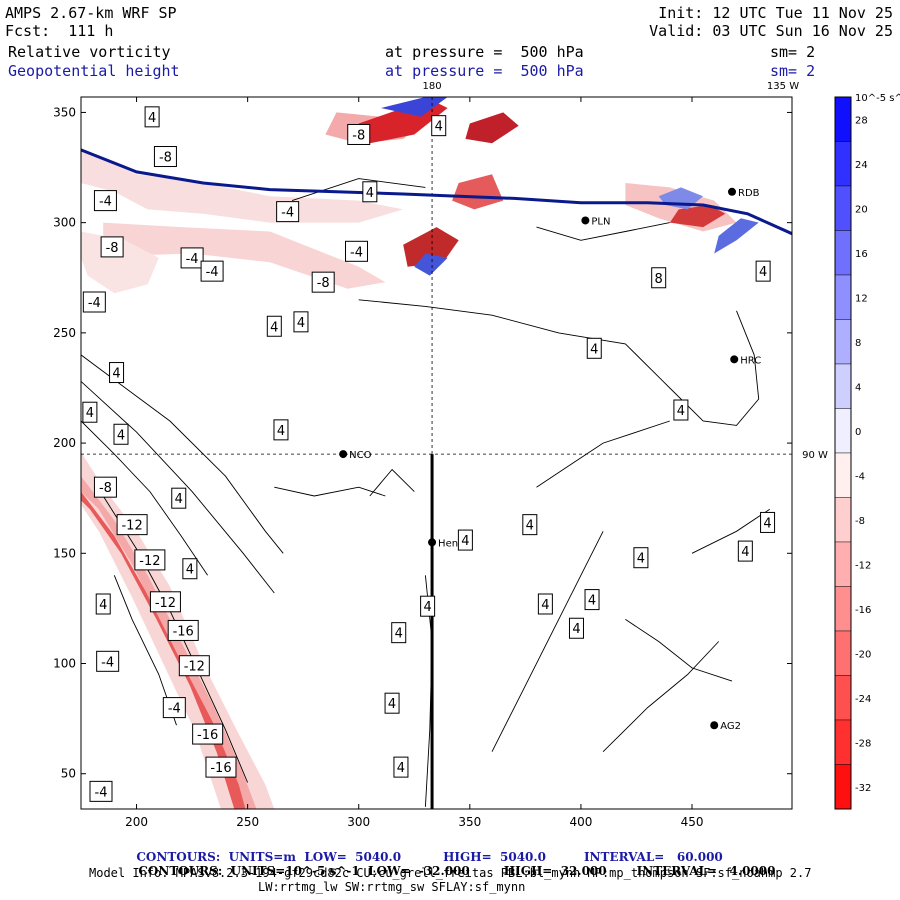 This screenshot has height=900, width=900. Describe the element at coordinates (453, 543) in the screenshot. I see `station-label: Henry` at that location.